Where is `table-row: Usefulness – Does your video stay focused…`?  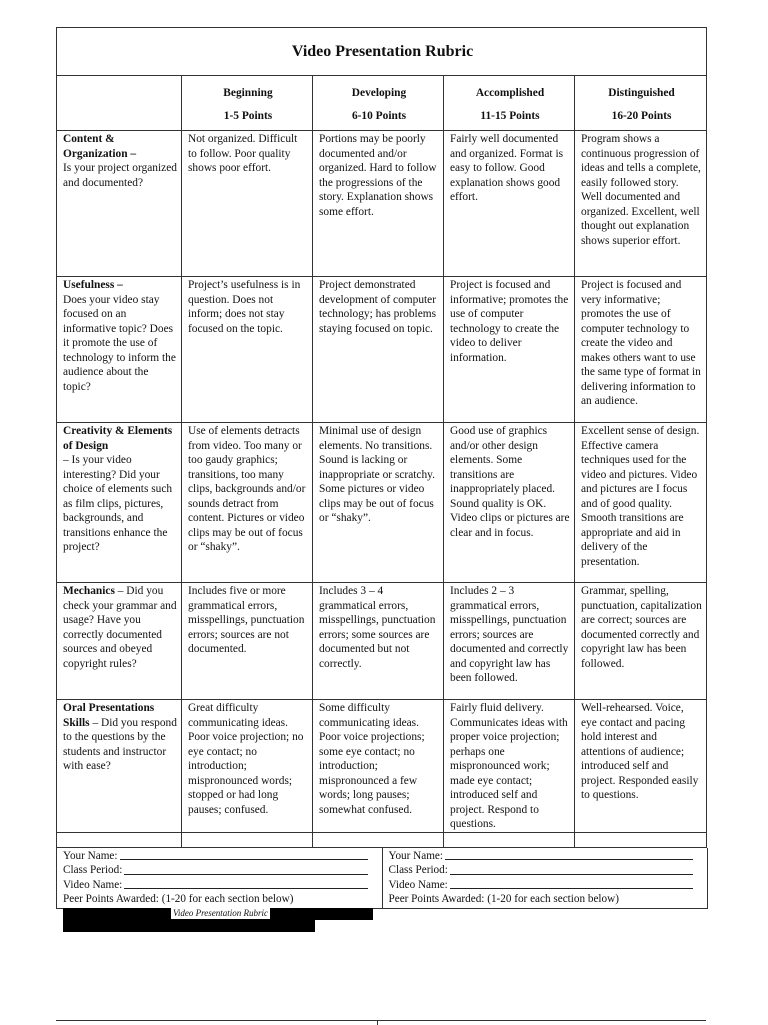 table-row: Usefulness – Does your video stay focused… is located at coordinates (382, 349).